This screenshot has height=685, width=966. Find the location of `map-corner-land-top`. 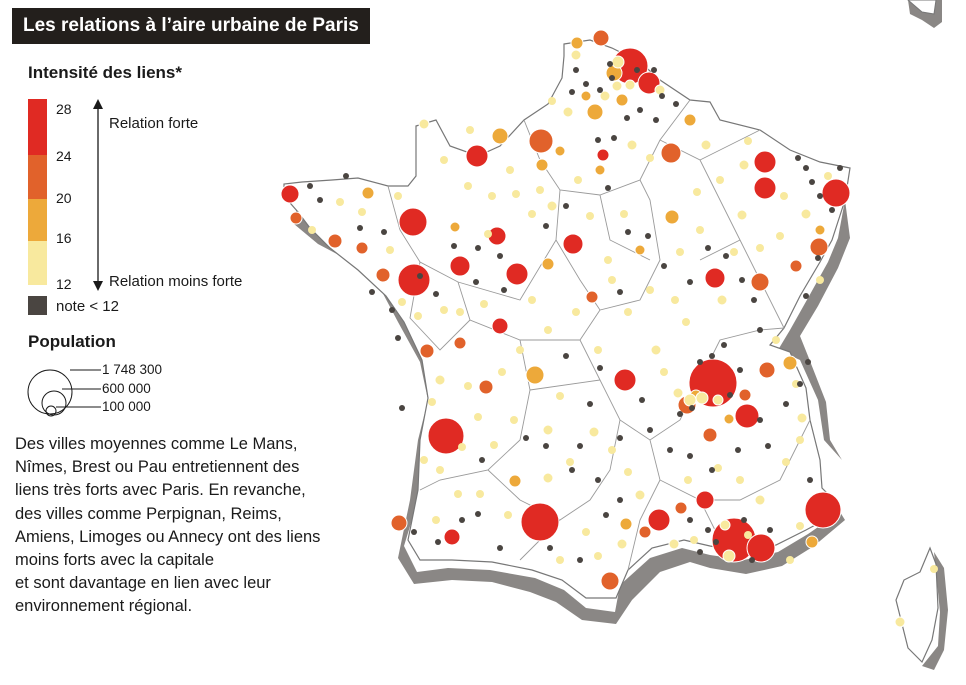

map-corner-land-top is located at coordinates (922, 7).